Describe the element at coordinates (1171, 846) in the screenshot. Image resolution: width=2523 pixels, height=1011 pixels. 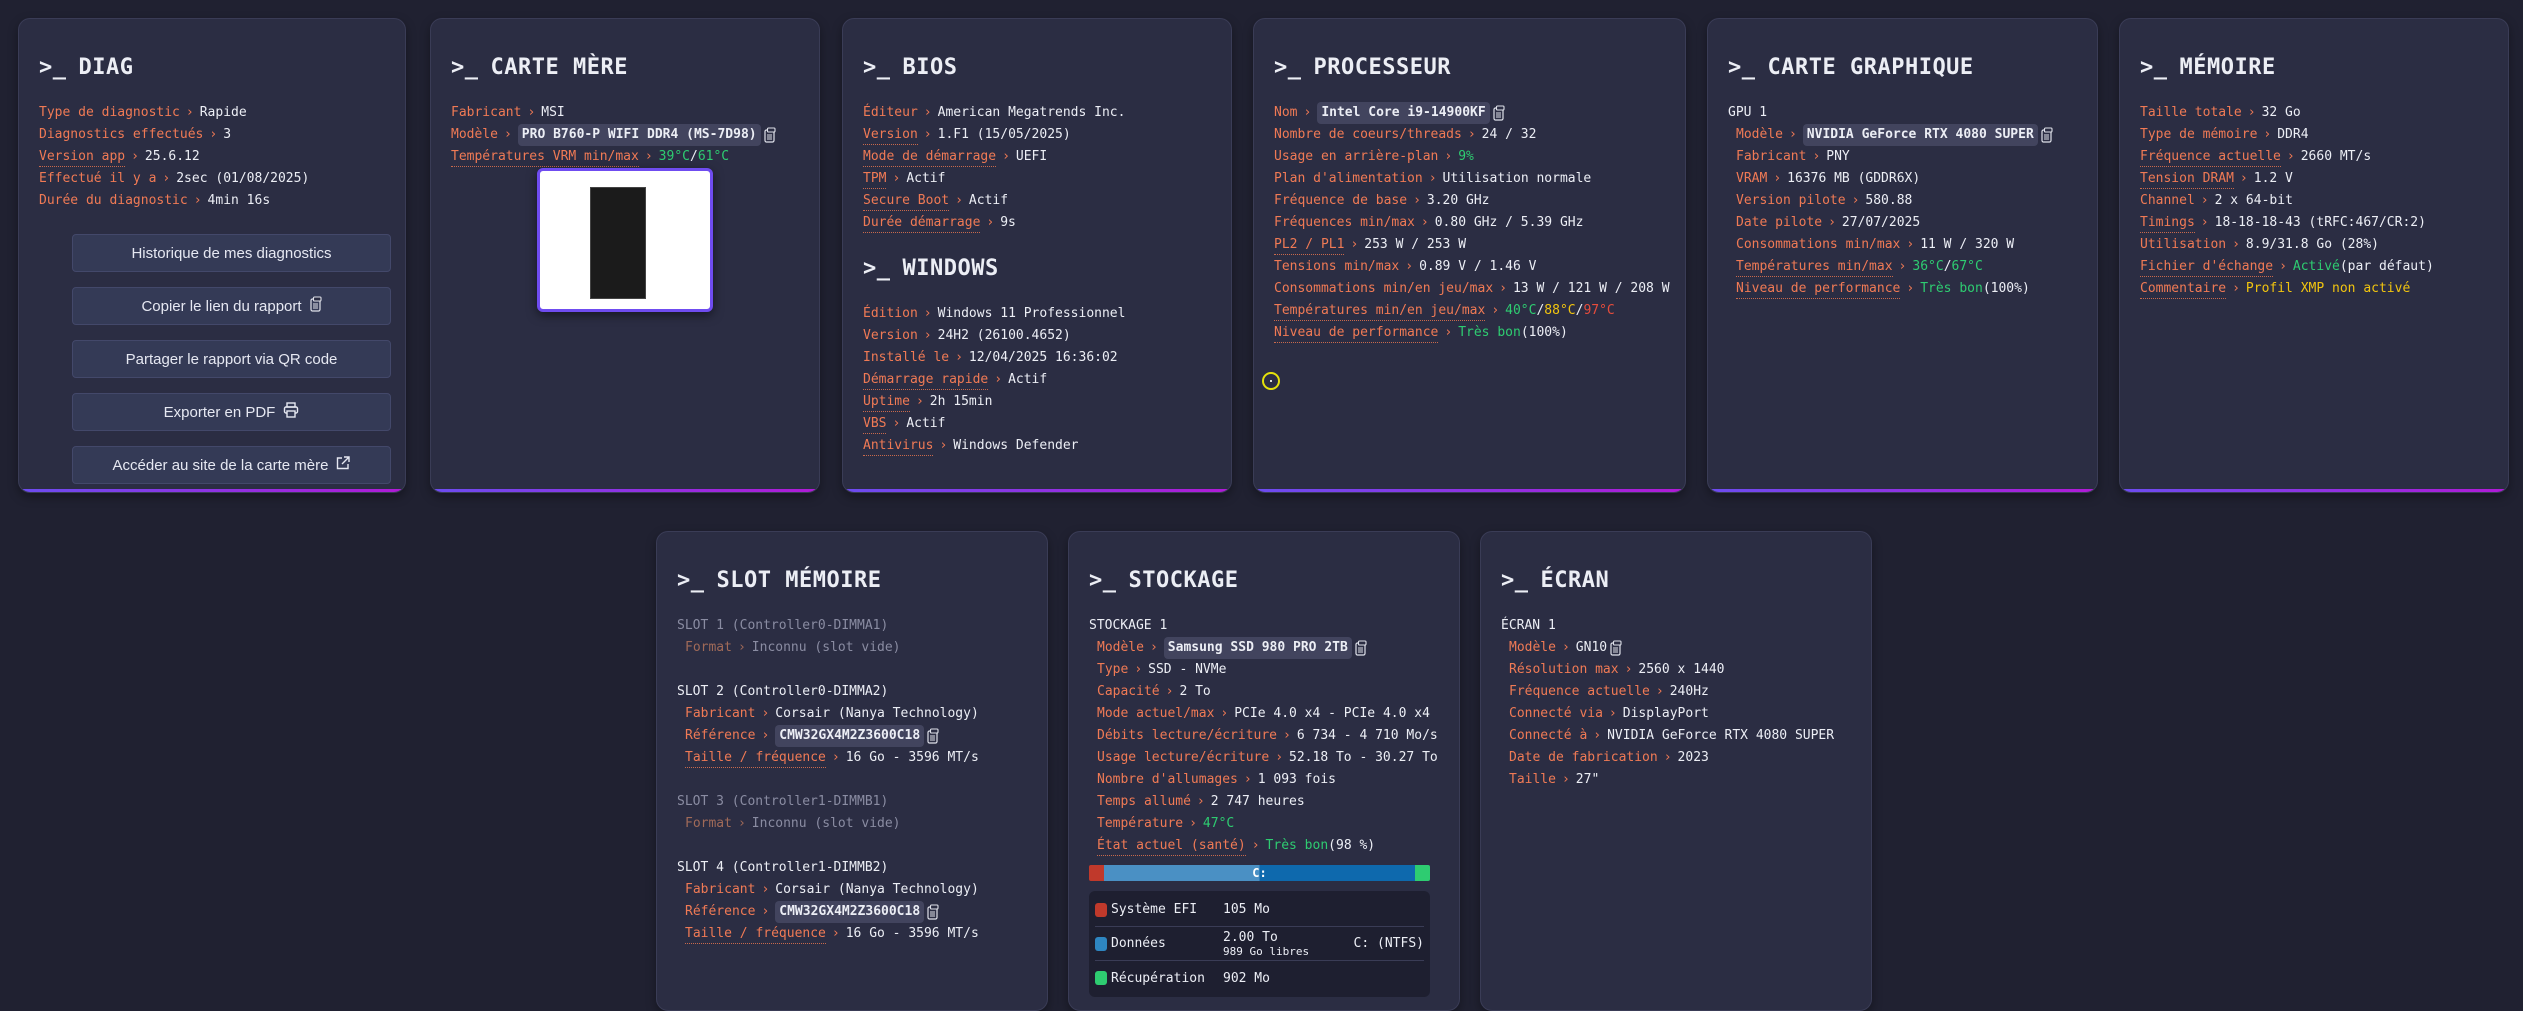
I see `row-label: État actuel (santé)` at that location.